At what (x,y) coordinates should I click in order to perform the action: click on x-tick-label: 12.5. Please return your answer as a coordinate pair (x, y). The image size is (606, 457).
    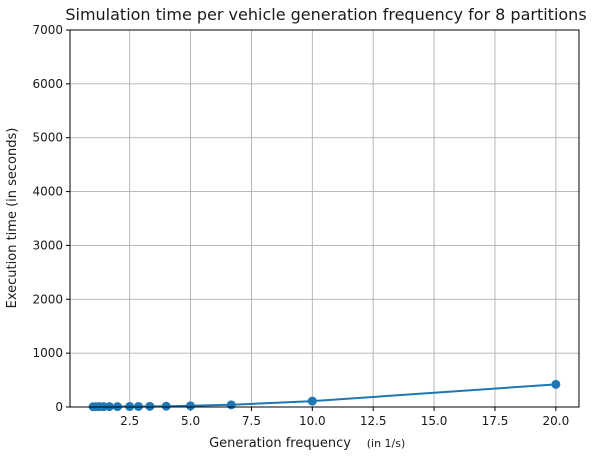
    Looking at the image, I should click on (373, 421).